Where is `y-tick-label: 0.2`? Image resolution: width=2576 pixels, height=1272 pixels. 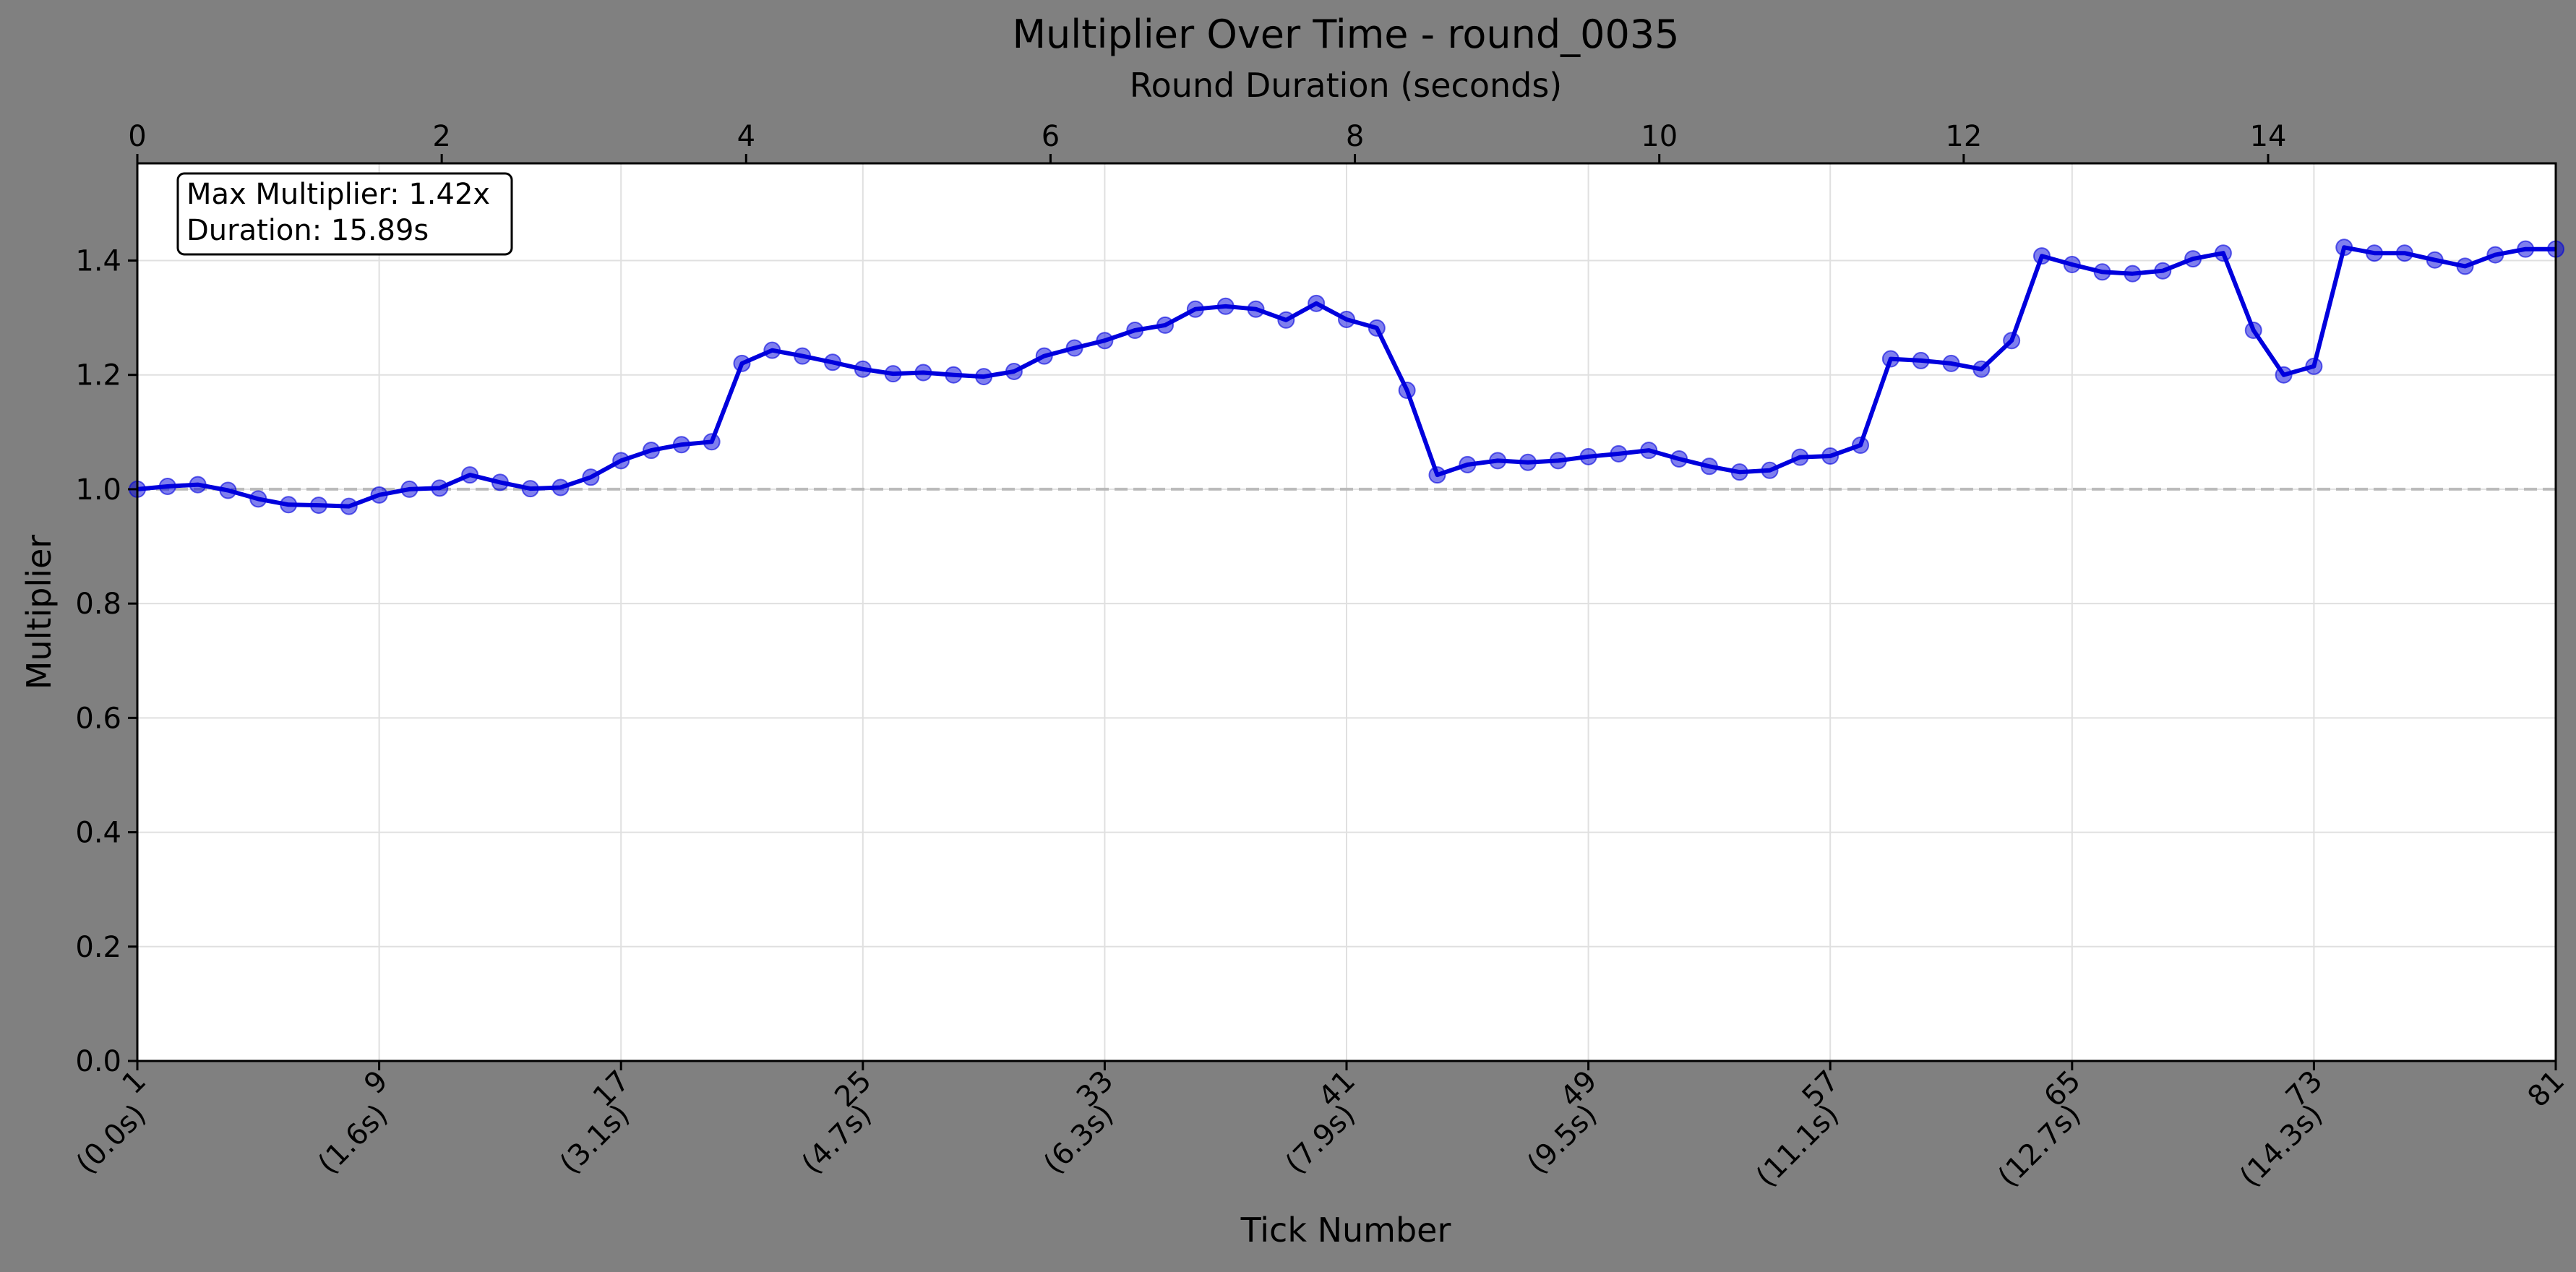
y-tick-label: 0.2 is located at coordinates (98, 947).